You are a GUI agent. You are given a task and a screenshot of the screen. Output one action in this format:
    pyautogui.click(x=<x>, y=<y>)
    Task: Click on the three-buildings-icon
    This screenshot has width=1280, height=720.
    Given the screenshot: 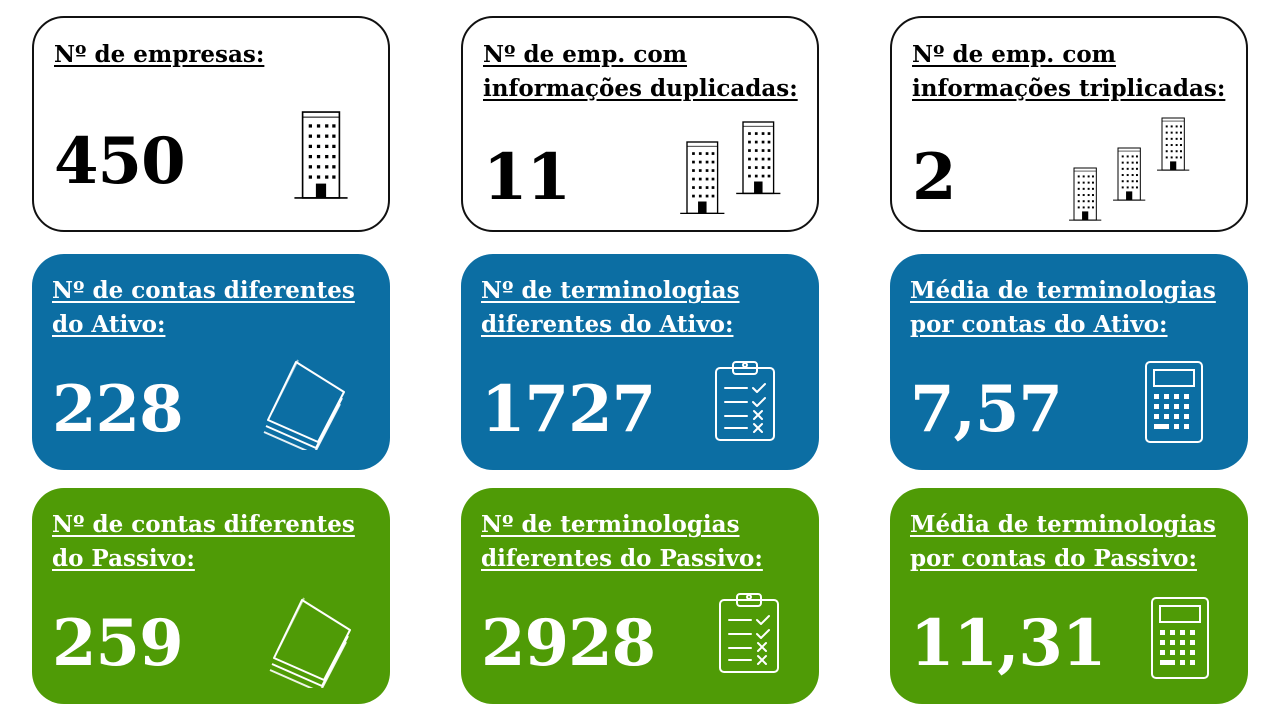 What is the action you would take?
    pyautogui.click(x=1132, y=168)
    